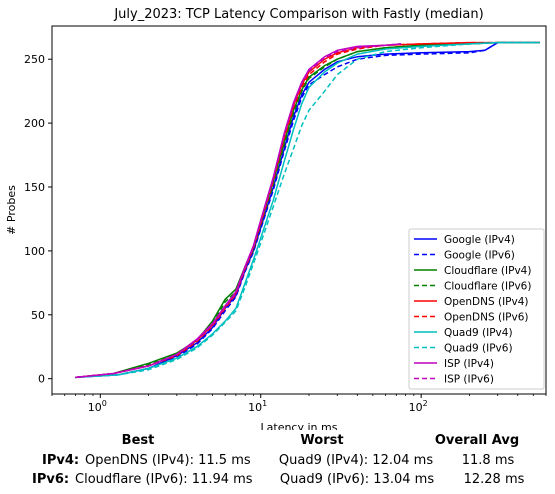 The height and width of the screenshot is (494, 555). What do you see at coordinates (38, 219) in the screenshot?
I see `y-axis-ticks: 0 50 100 150 200 250` at bounding box center [38, 219].